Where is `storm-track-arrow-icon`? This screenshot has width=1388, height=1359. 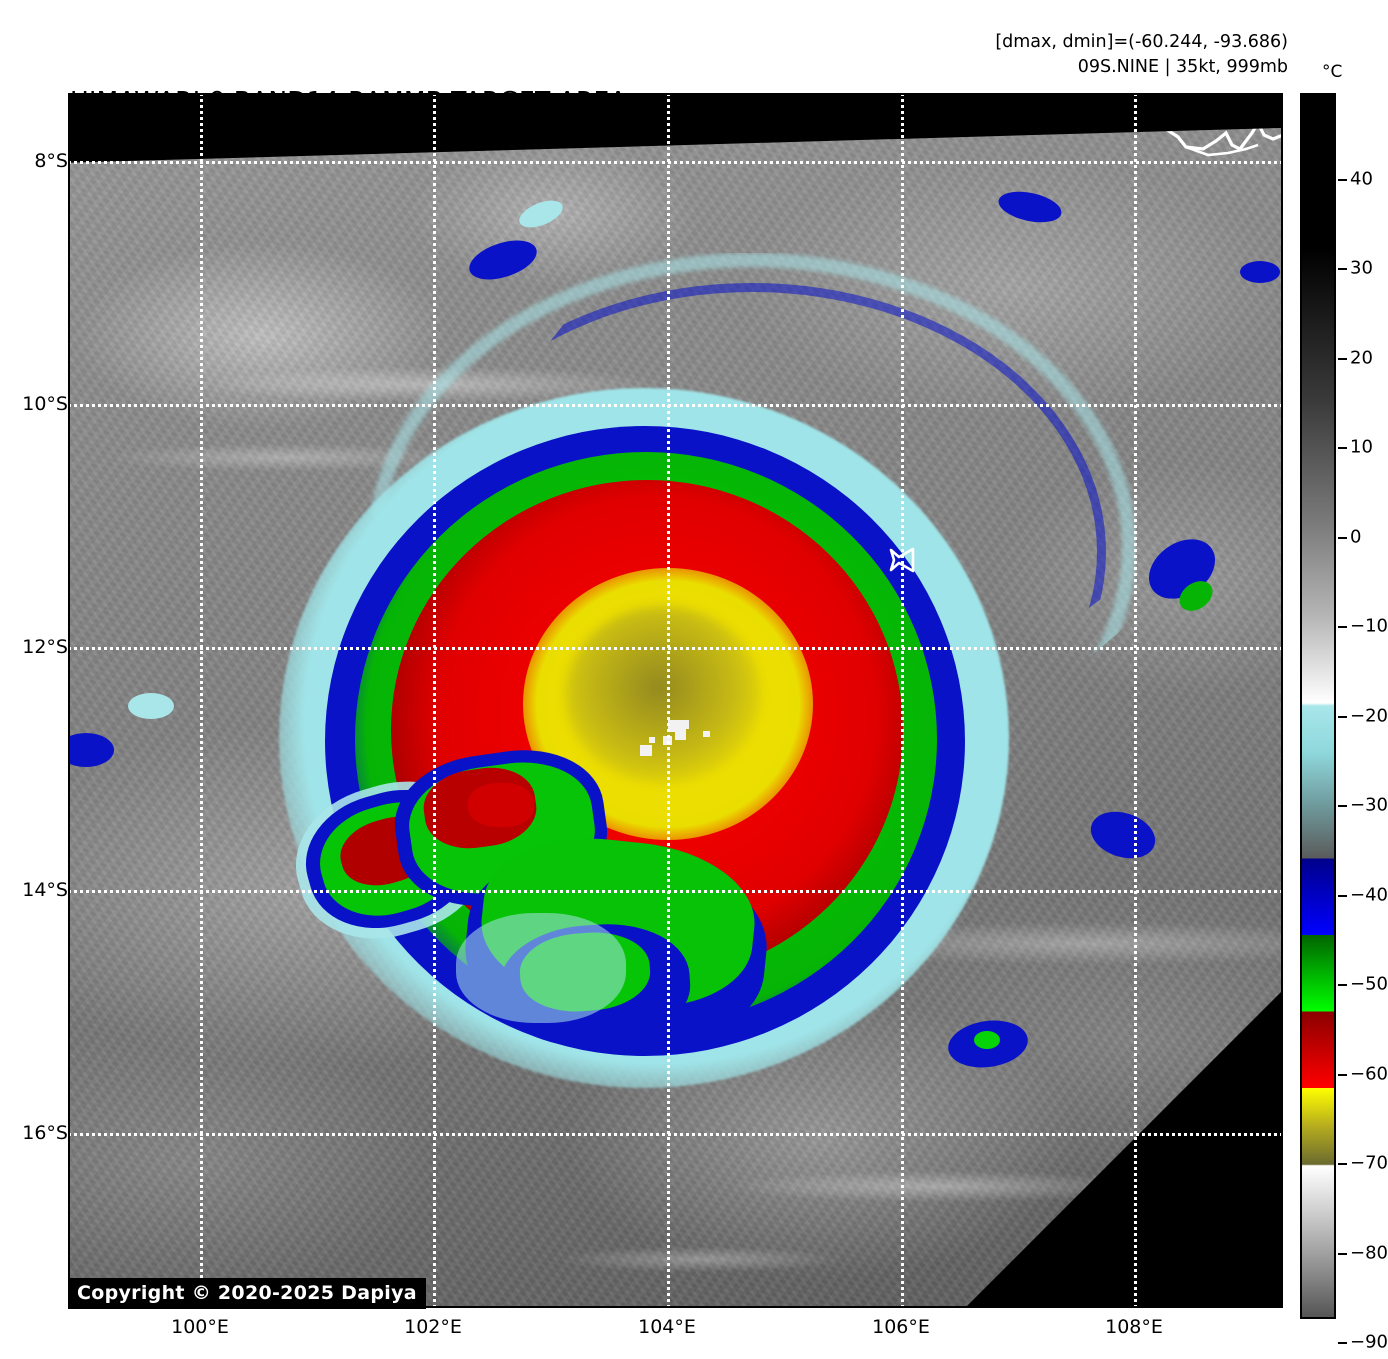
storm-track-arrow-icon is located at coordinates (902, 560).